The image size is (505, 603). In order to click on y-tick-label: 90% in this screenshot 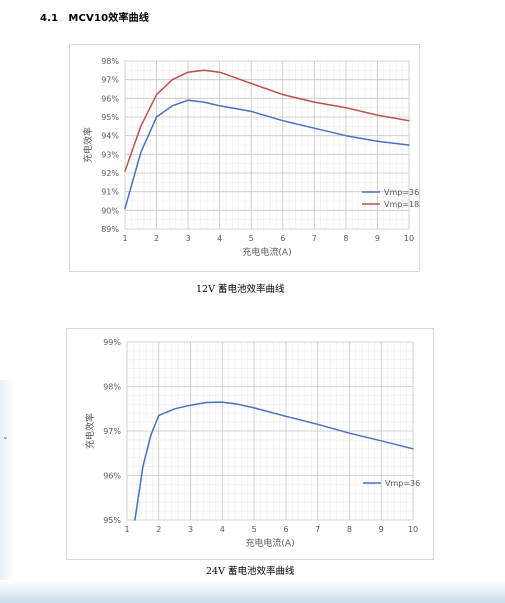, I will do `click(110, 210)`.